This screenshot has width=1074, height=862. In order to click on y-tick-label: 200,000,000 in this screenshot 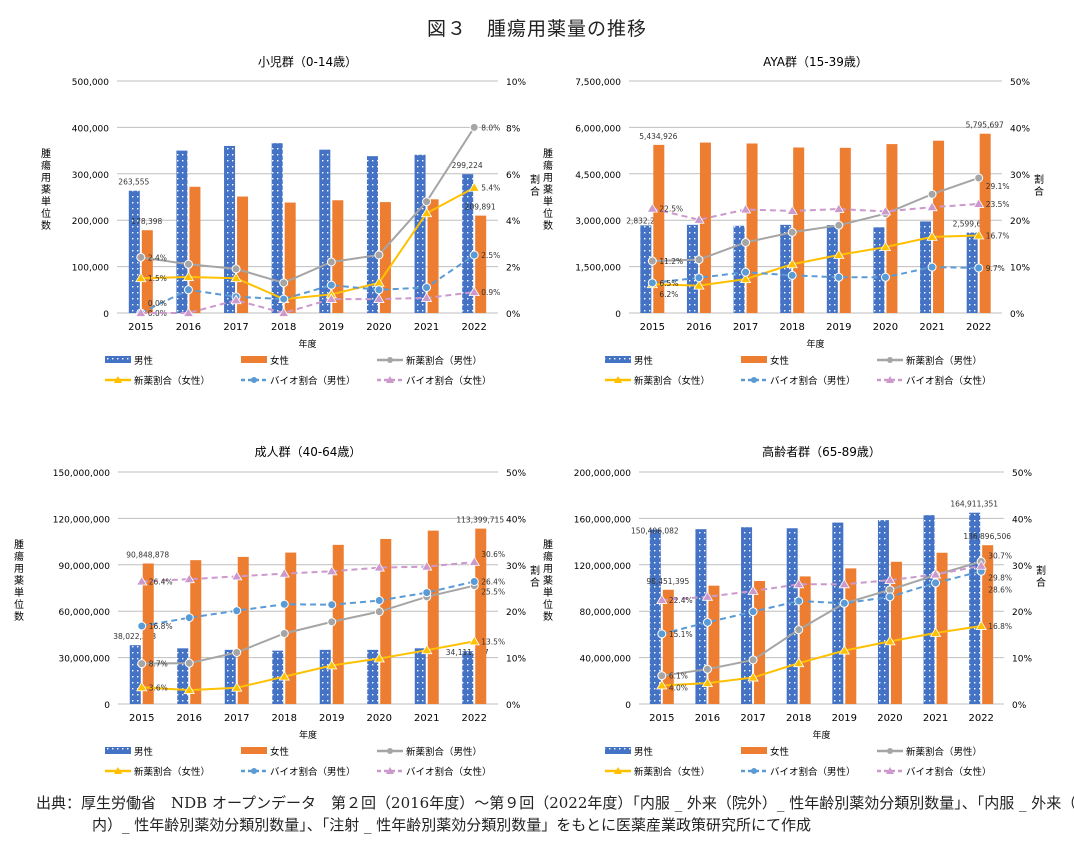, I will do `click(603, 474)`.